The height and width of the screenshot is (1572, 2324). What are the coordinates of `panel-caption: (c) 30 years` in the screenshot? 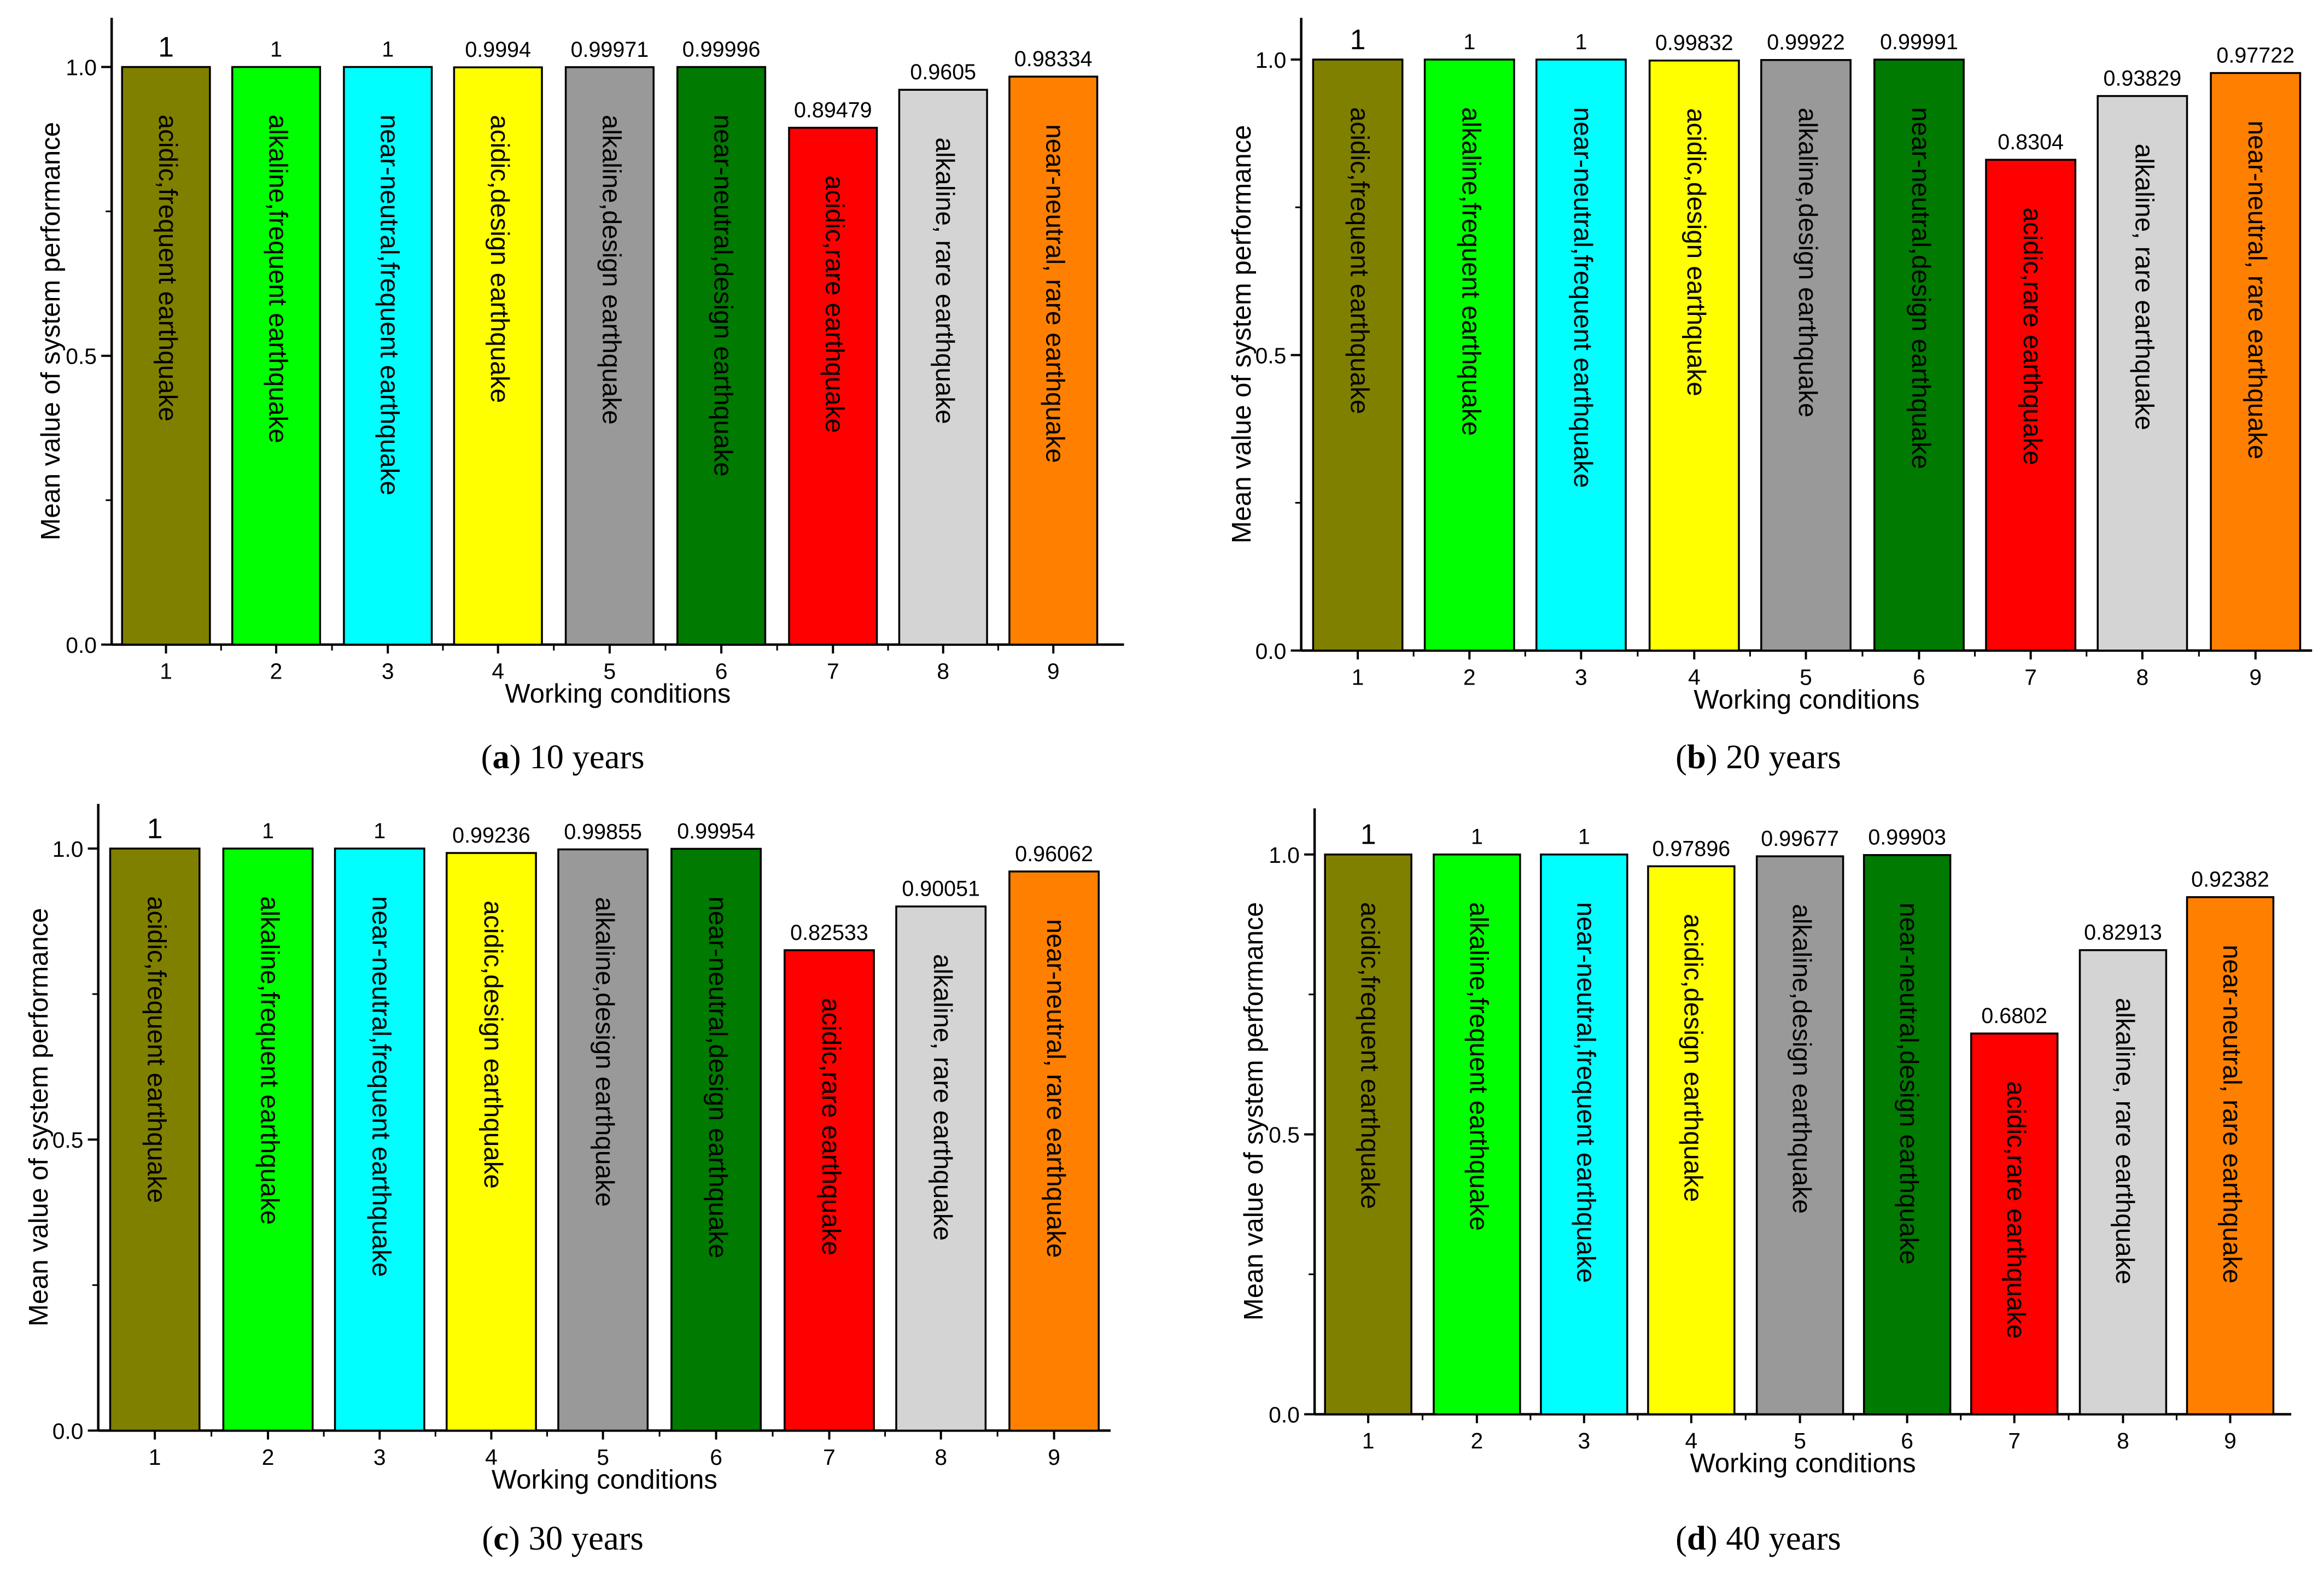 It's located at (563, 1538).